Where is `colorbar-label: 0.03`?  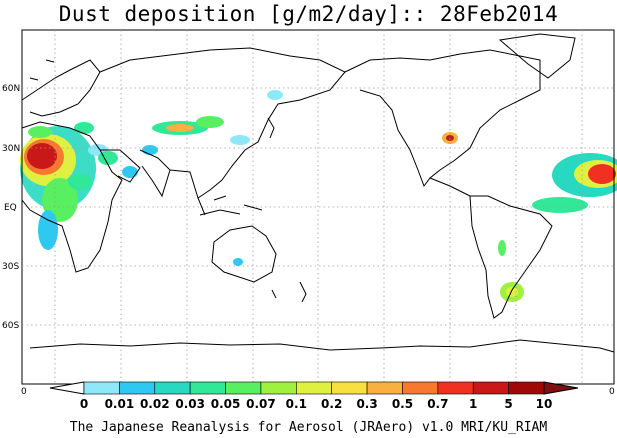 colorbar-label: 0.03 is located at coordinates (190, 404).